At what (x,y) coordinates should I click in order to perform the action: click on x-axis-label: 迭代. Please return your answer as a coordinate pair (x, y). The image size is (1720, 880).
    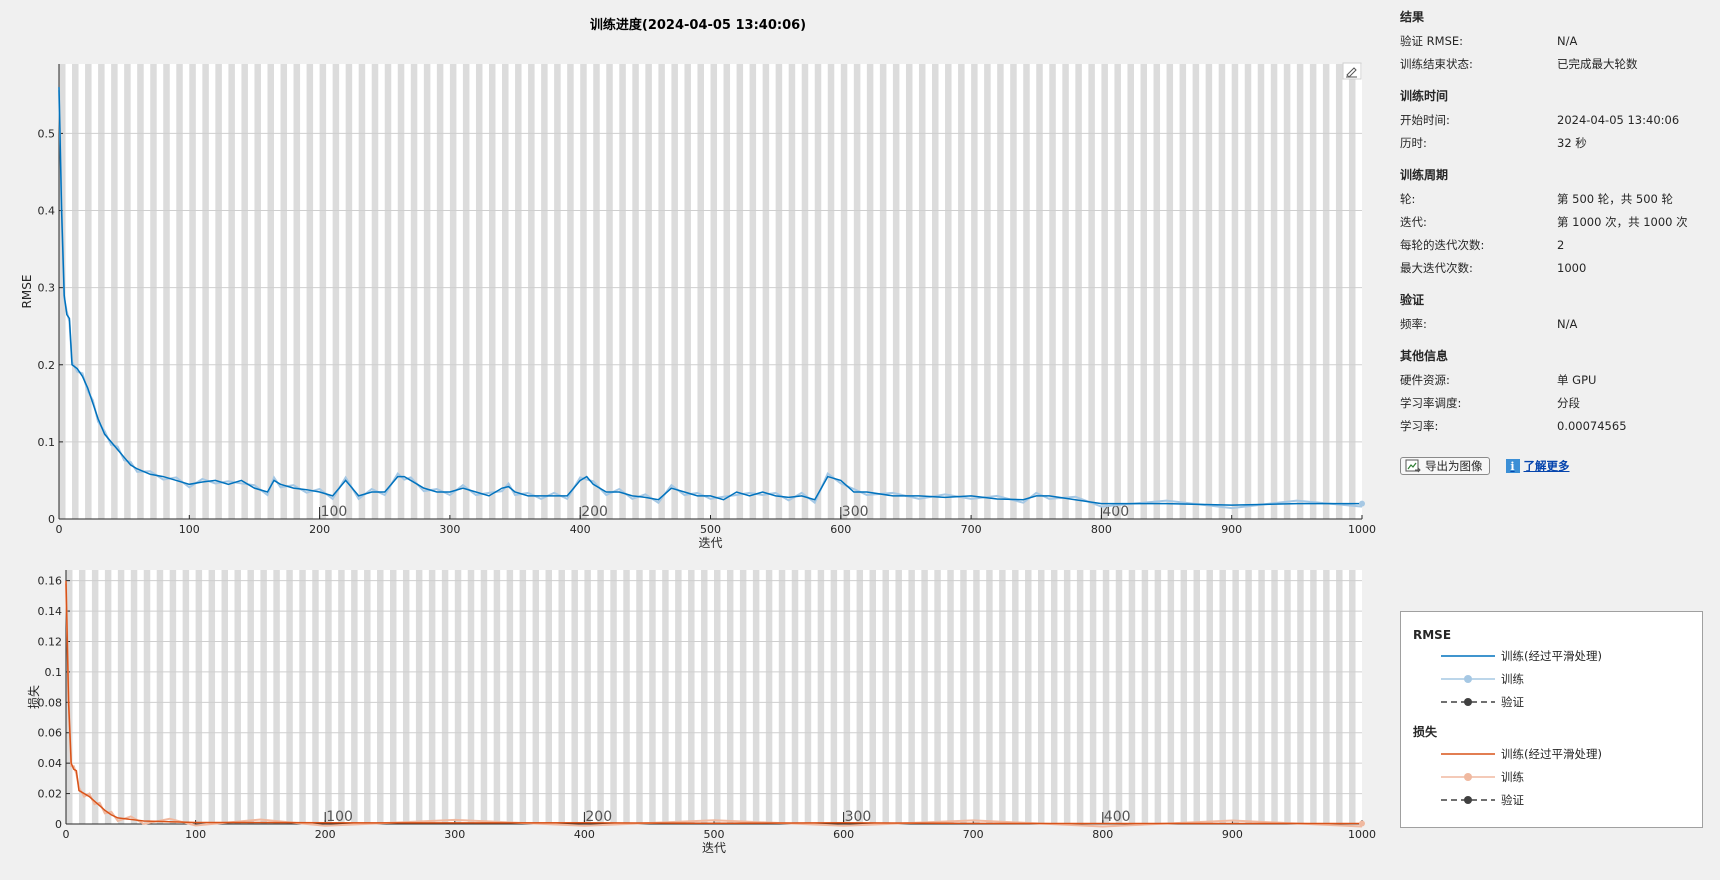
    Looking at the image, I should click on (714, 848).